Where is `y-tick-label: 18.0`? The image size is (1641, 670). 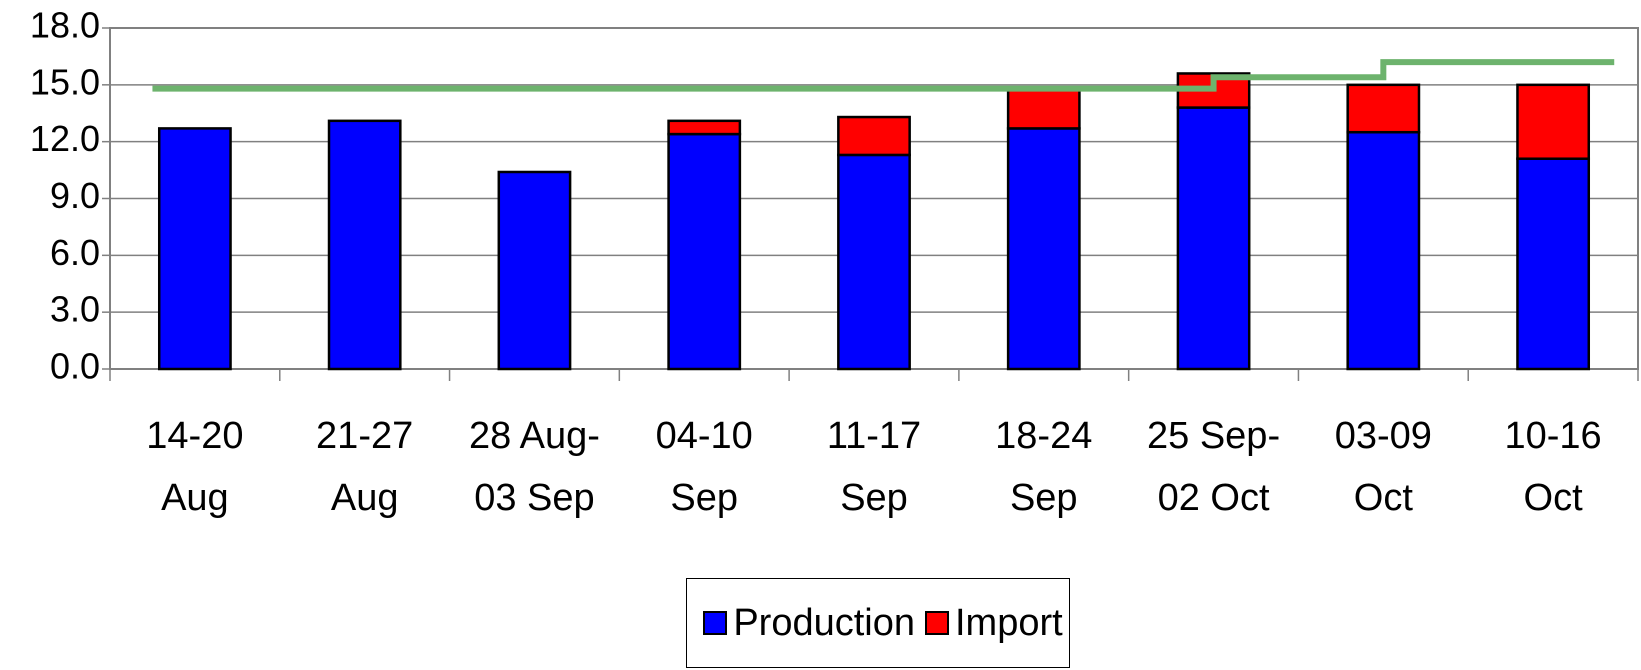 y-tick-label: 18.0 is located at coordinates (65, 25).